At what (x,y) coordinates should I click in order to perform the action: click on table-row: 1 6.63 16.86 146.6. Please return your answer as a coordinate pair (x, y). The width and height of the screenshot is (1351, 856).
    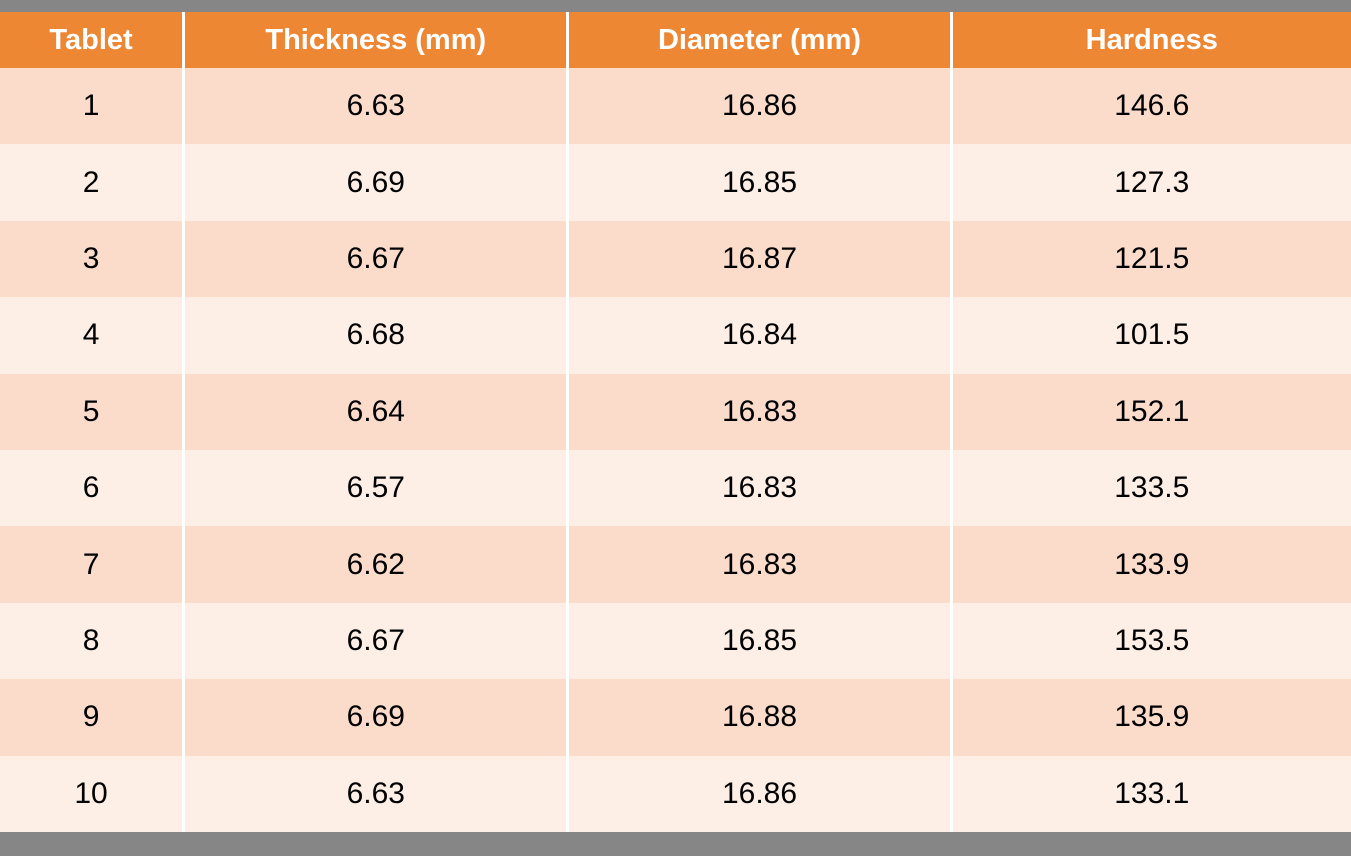
    Looking at the image, I should click on (675, 106).